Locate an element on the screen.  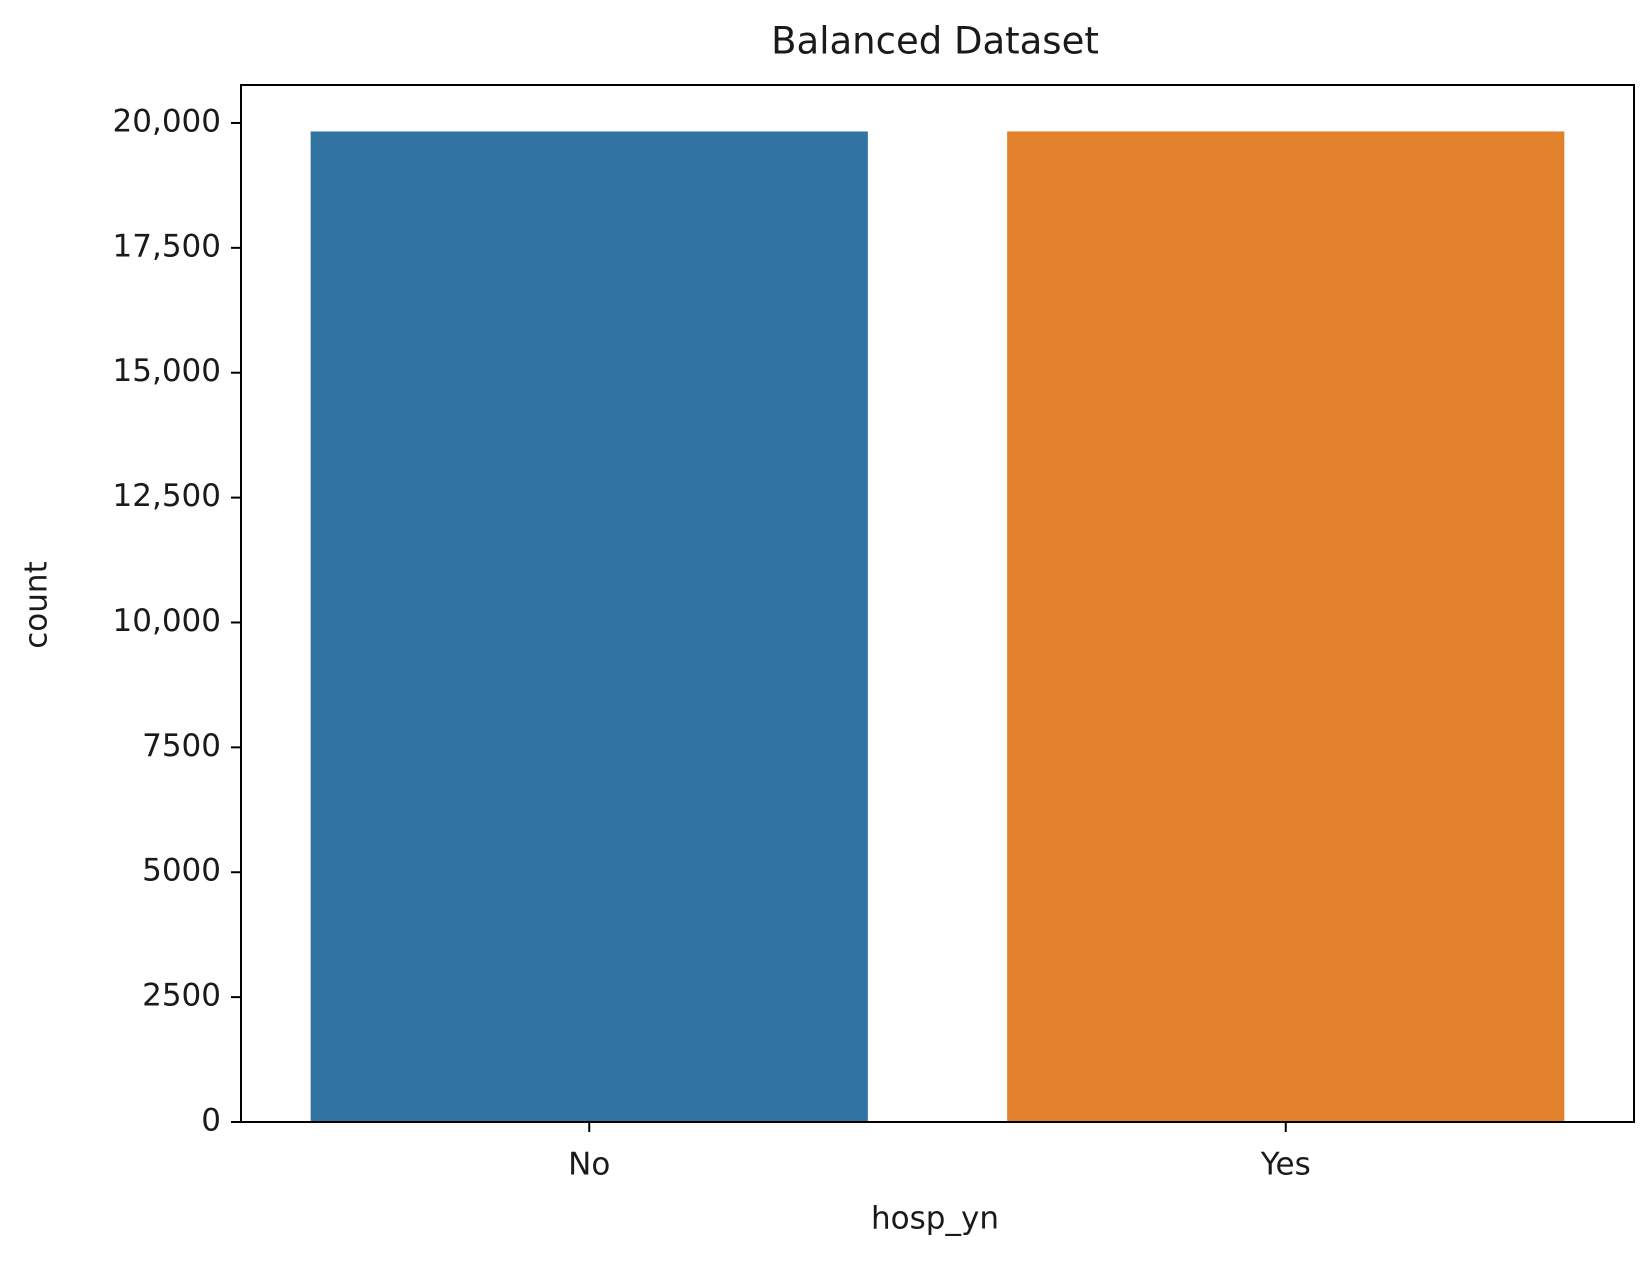
y-tick-label: 0 is located at coordinates (211, 1121).